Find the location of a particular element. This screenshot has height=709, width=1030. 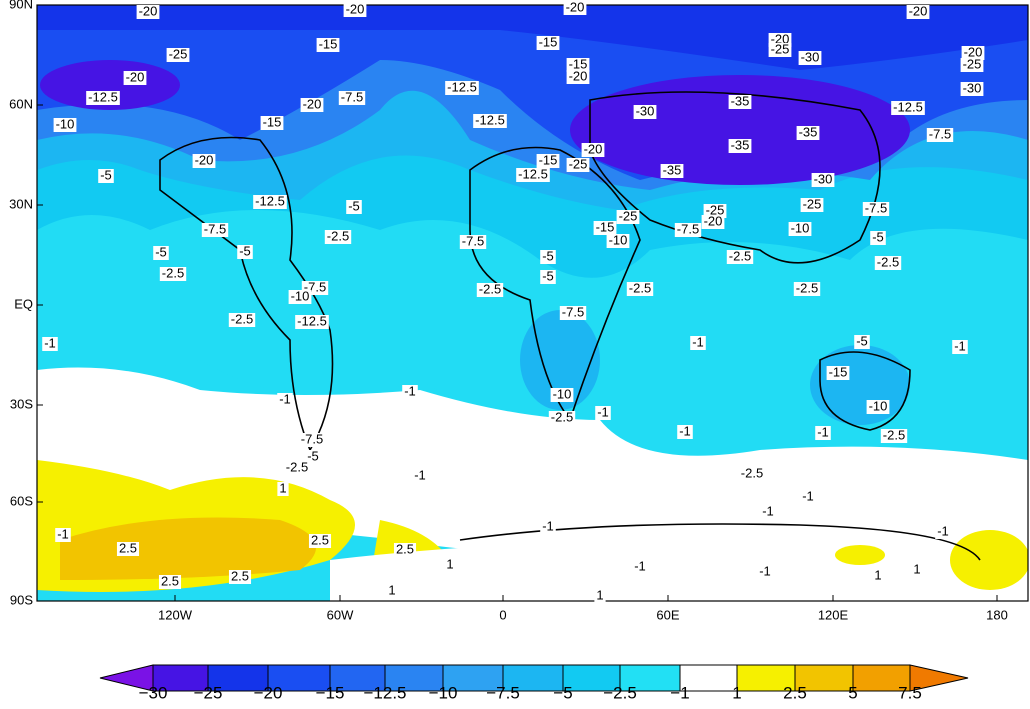

contour-label: -30 is located at coordinates (972, 87).